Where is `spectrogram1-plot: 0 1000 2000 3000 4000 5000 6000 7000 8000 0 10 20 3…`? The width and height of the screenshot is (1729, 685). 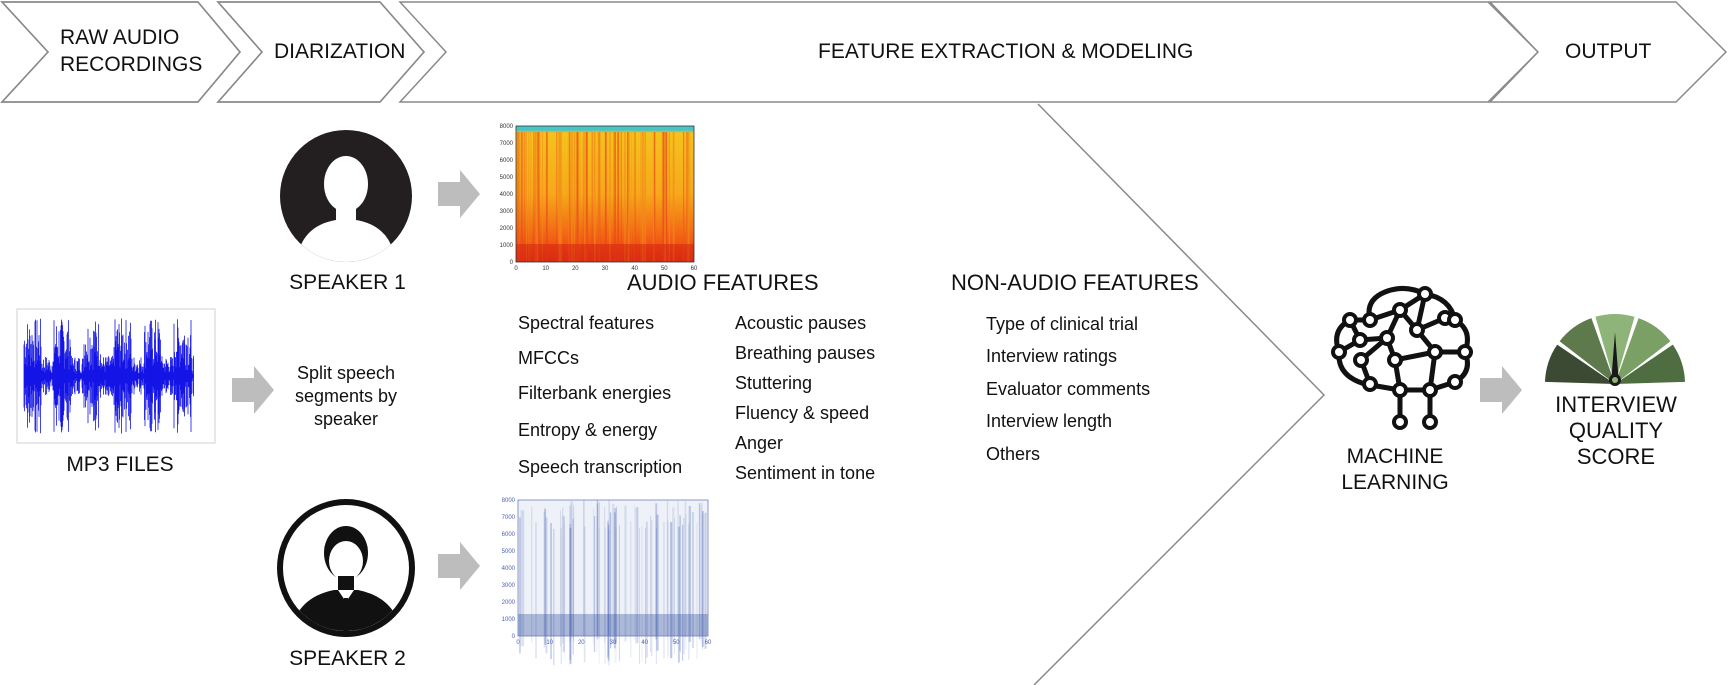
spectrogram1-plot: 0 1000 2000 3000 4000 5000 6000 7000 8000 0 10 20 3… is located at coordinates (599, 198).